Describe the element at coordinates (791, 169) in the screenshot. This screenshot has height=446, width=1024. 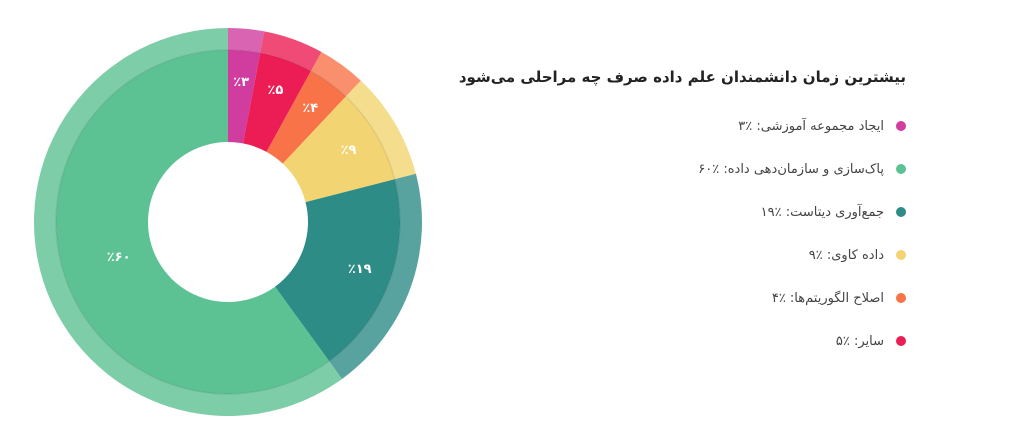
I see `legend-label: پاک‌سازی و سازمان‌دهی داده: ٪۶۰` at that location.